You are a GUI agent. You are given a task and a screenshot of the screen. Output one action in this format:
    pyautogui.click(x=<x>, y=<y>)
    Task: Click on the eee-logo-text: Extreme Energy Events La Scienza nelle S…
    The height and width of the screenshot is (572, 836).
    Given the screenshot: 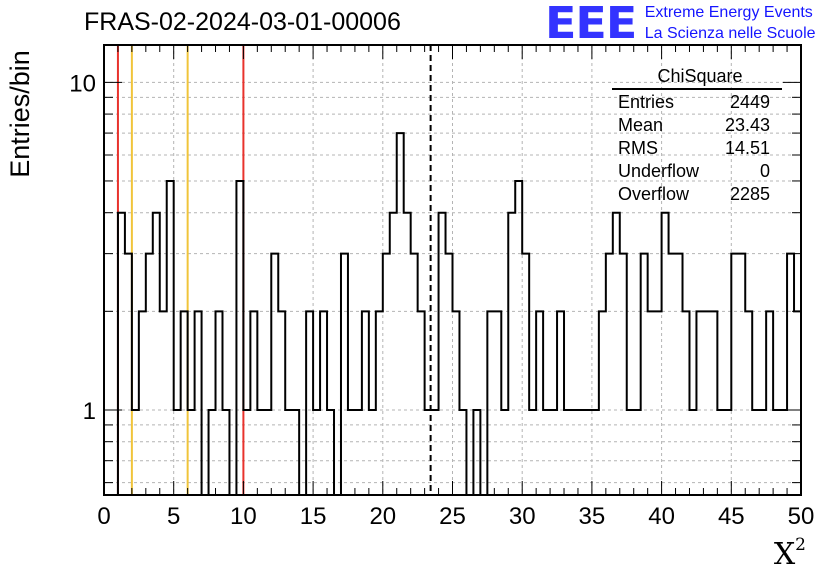 What is the action you would take?
    pyautogui.click(x=730, y=23)
    